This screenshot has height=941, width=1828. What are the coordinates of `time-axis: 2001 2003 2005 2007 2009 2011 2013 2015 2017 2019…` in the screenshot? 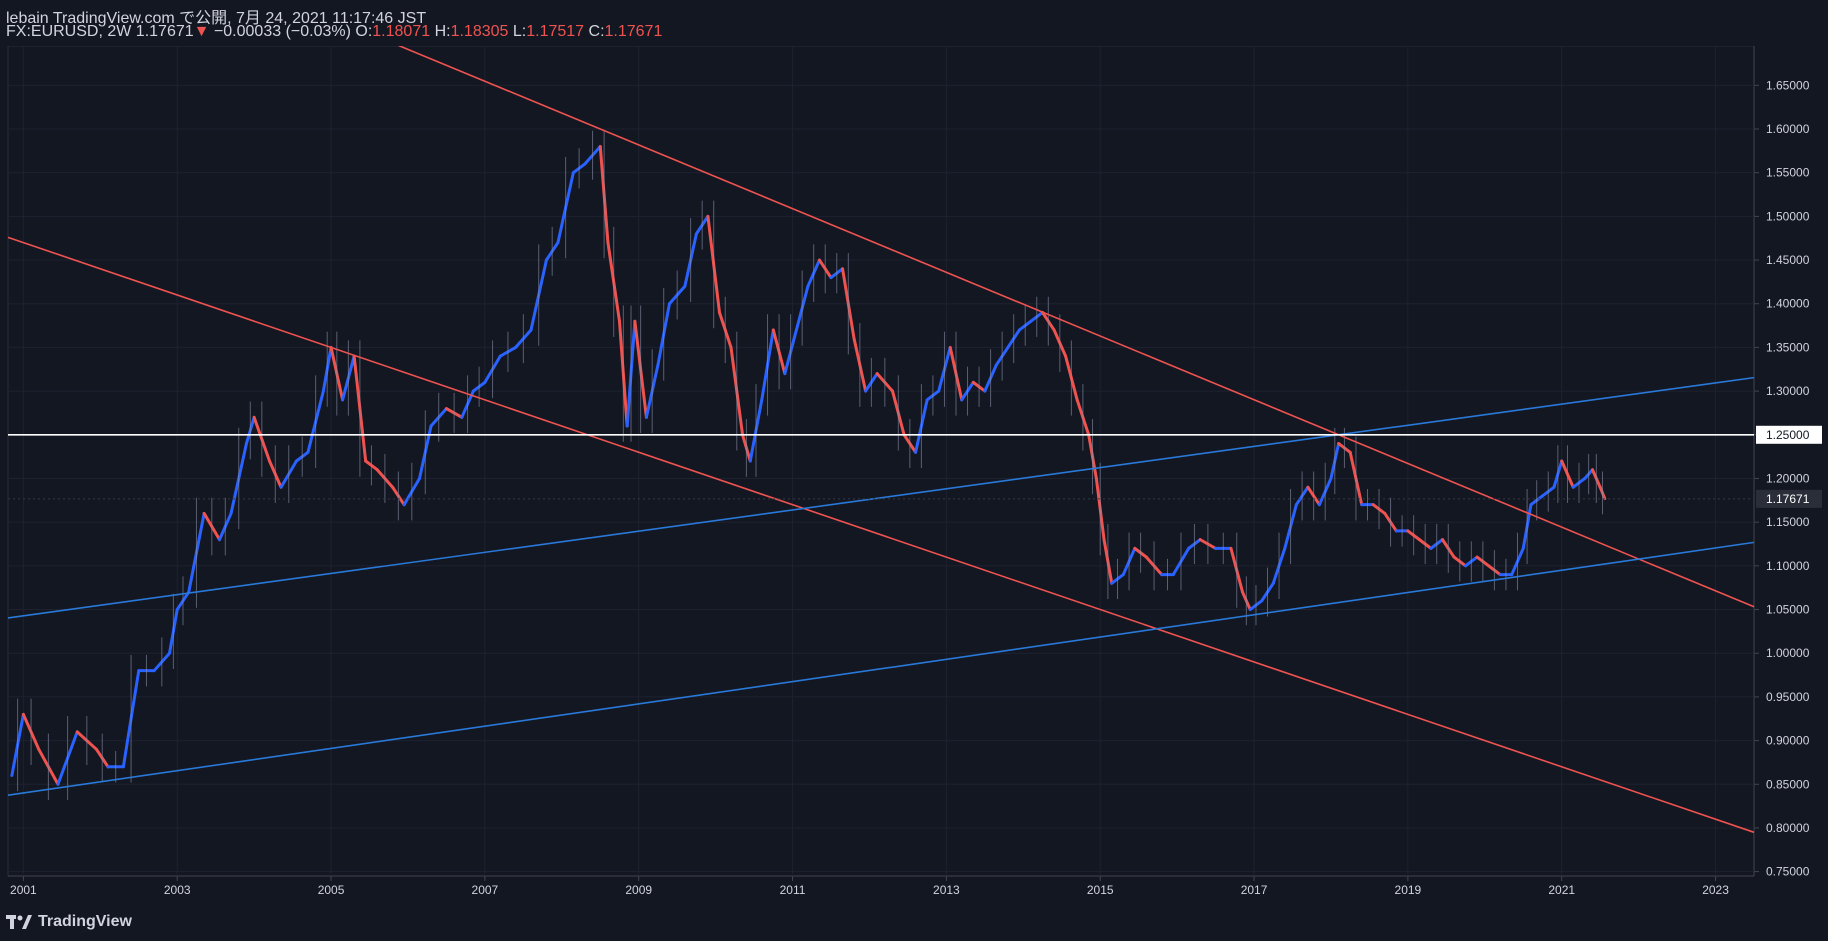 It's located at (869, 886).